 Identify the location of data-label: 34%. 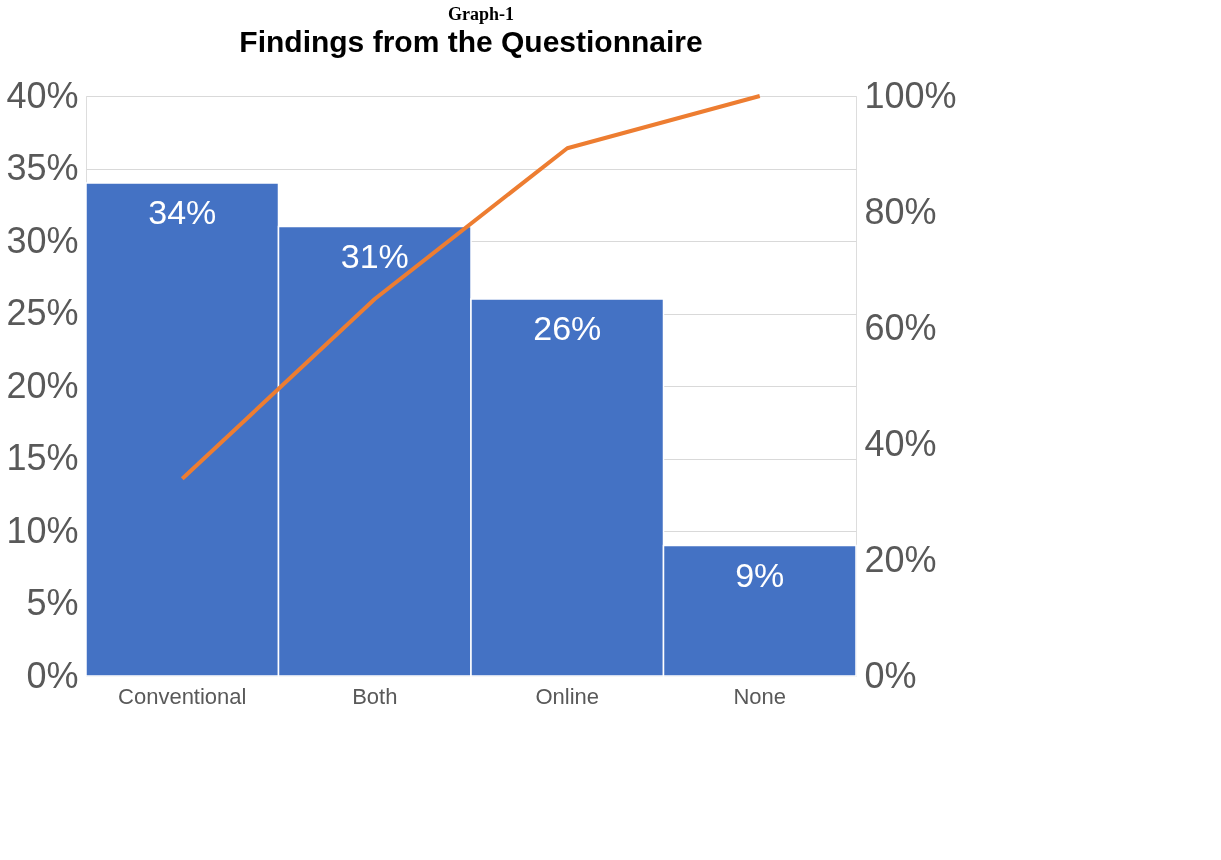
(182, 212).